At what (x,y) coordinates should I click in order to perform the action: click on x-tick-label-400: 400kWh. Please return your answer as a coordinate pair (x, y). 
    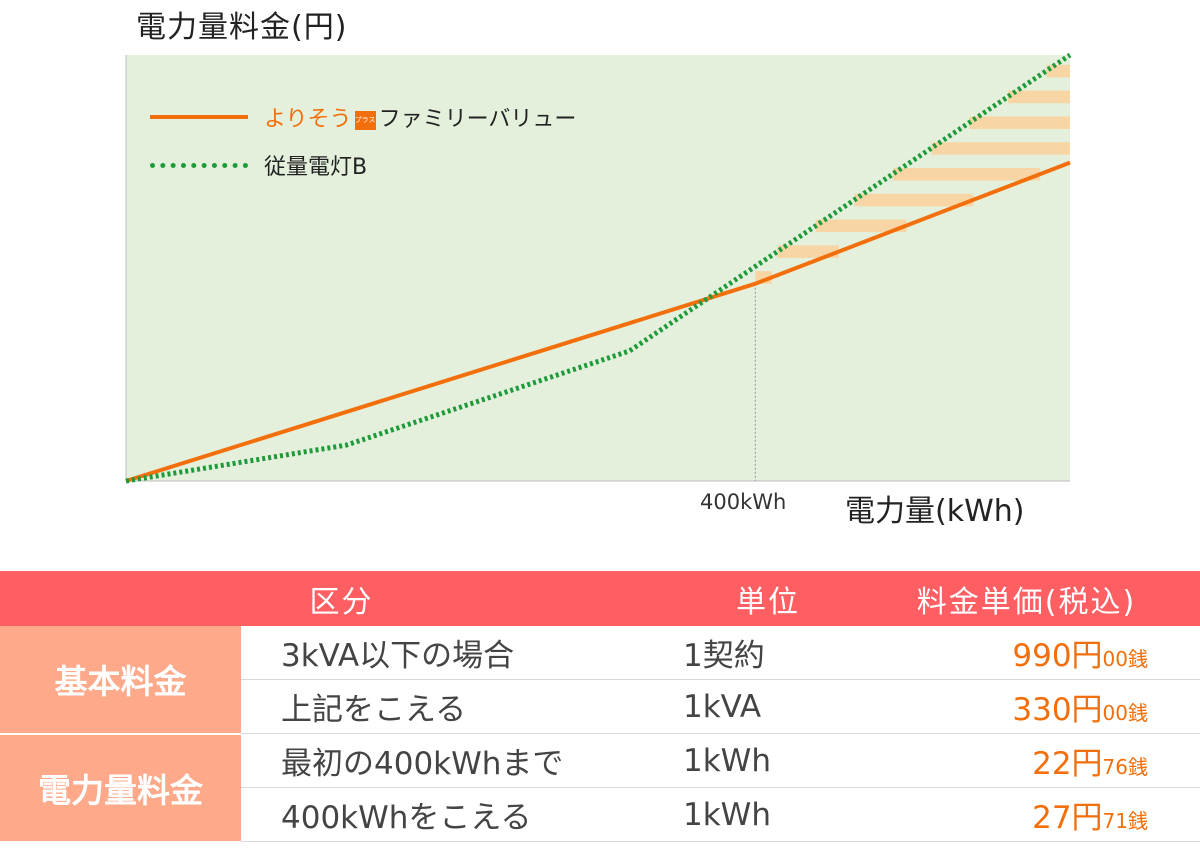
    Looking at the image, I should click on (743, 502).